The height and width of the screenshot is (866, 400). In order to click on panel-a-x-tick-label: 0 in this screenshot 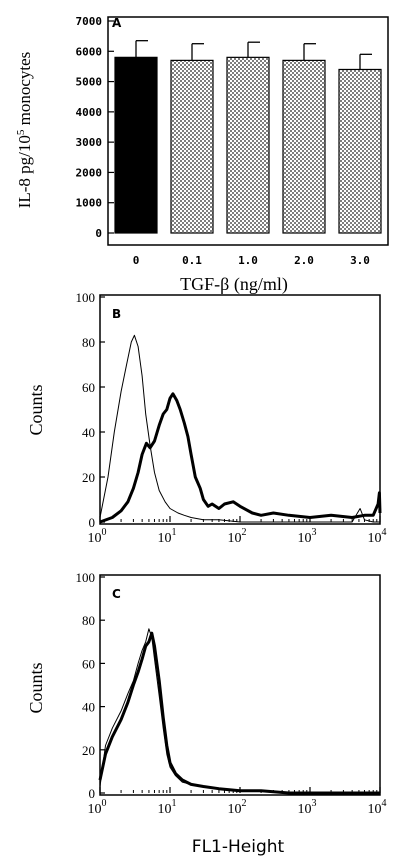, I will do `click(136, 260)`.